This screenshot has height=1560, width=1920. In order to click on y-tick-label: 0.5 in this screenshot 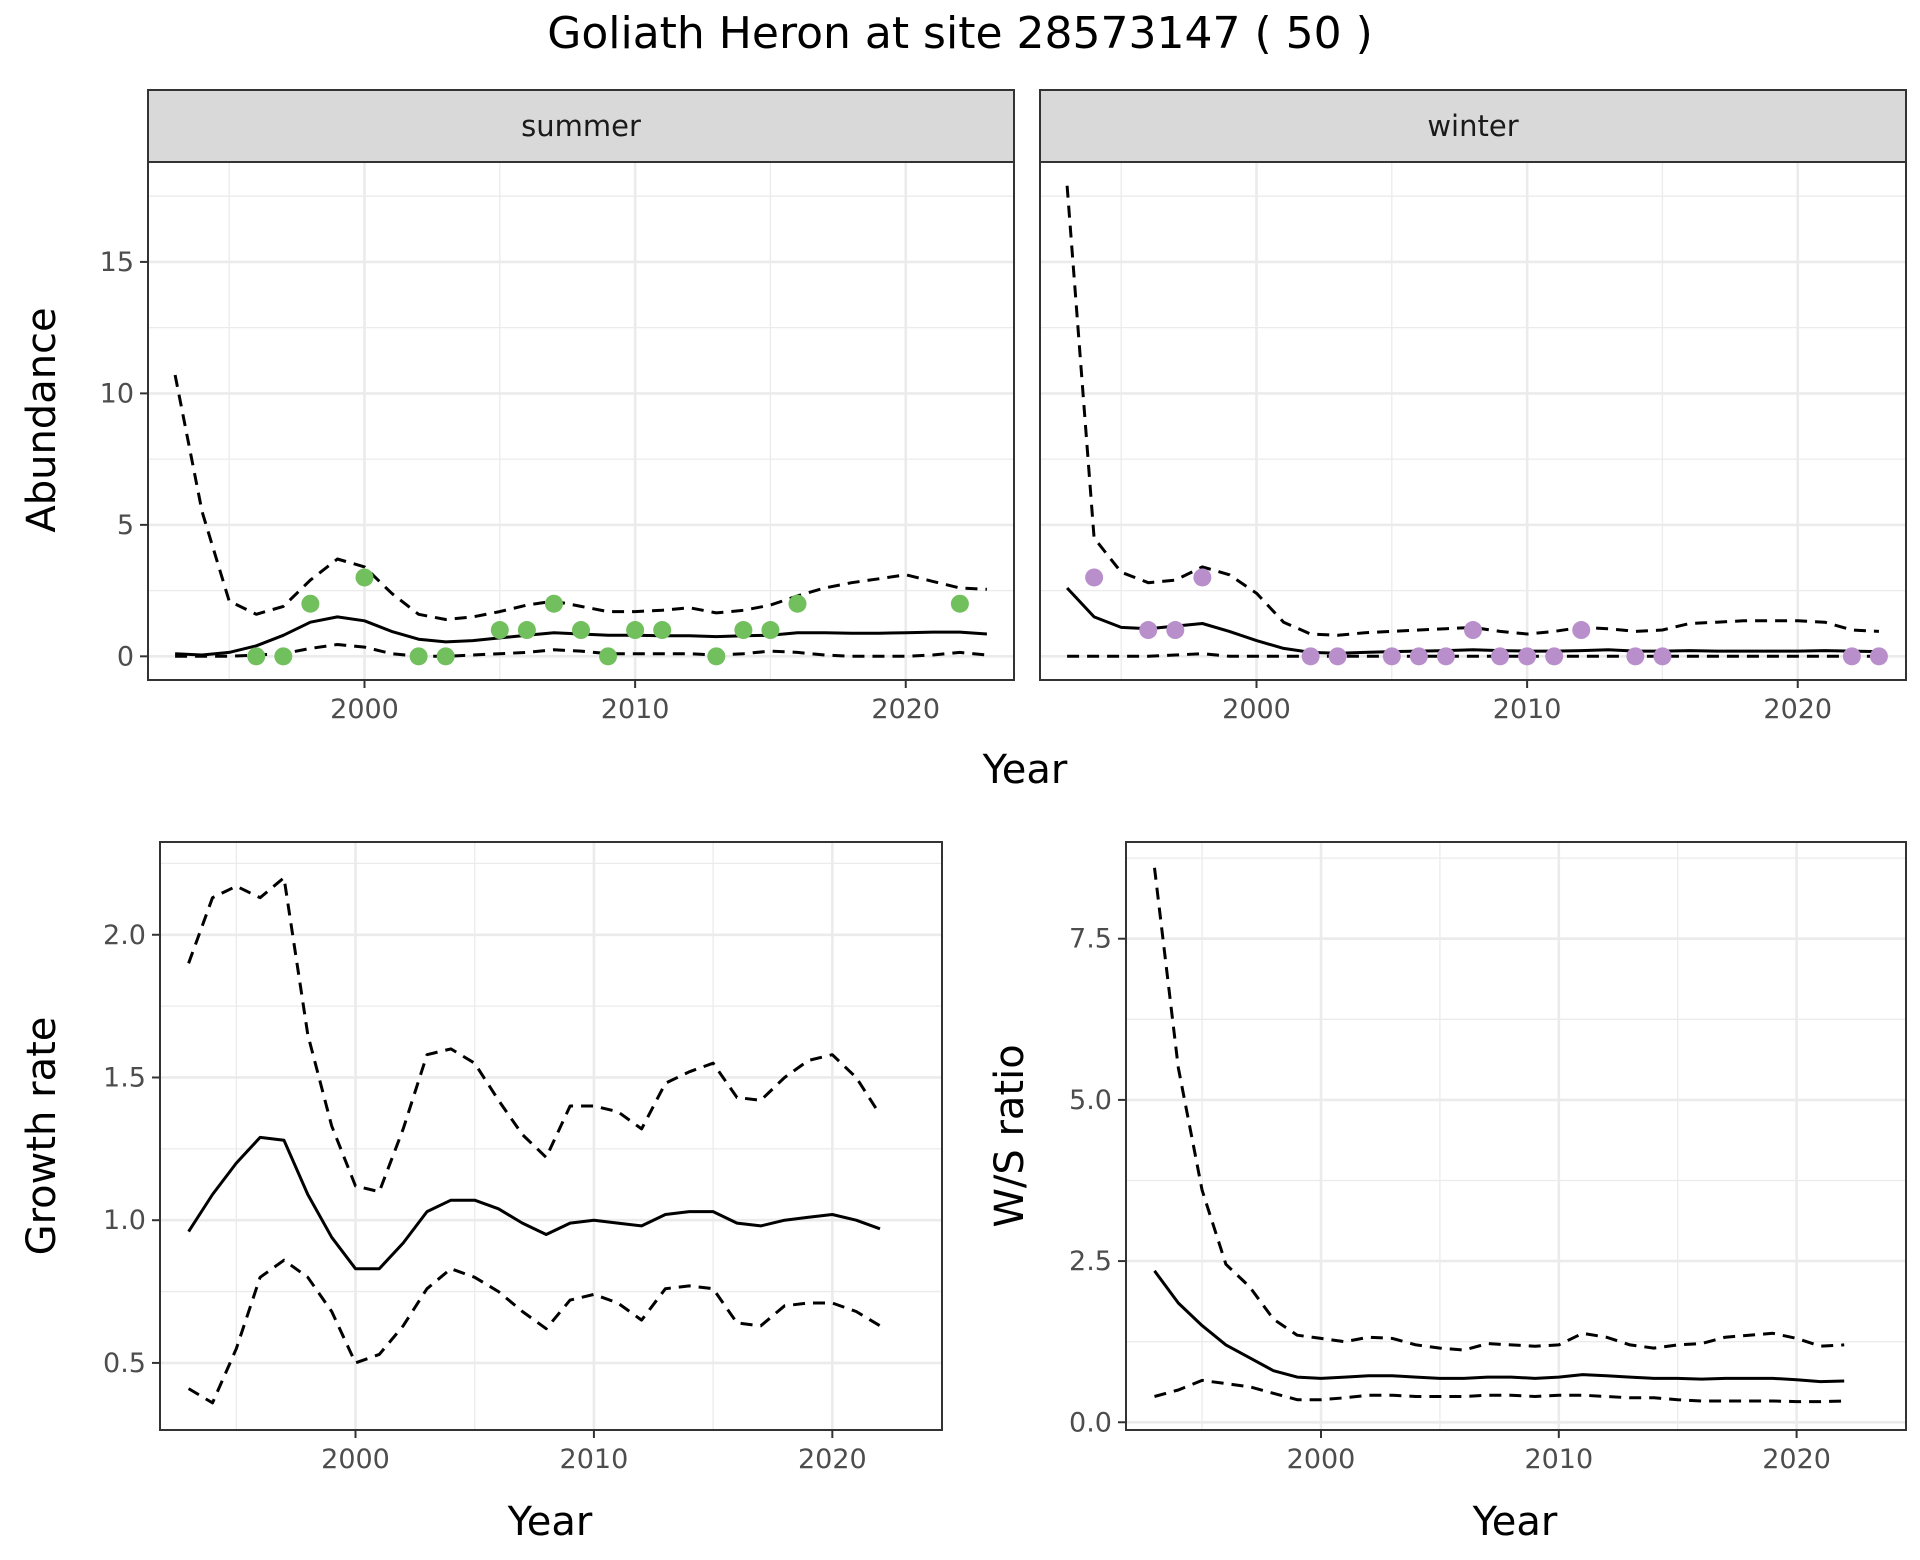, I will do `click(124, 1363)`.